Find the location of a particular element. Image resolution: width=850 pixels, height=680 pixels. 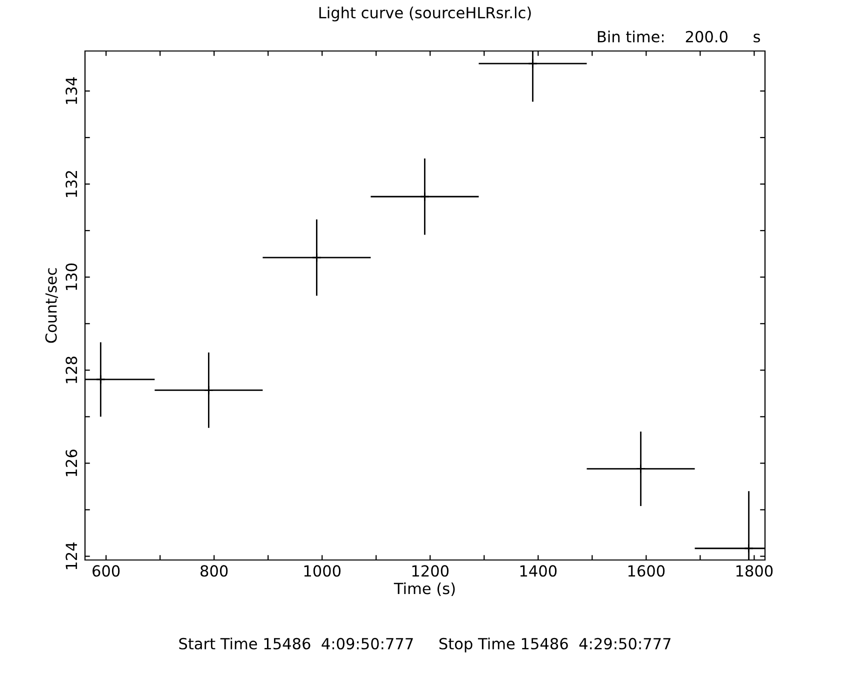

y-tick-label: 124 is located at coordinates (71, 556).